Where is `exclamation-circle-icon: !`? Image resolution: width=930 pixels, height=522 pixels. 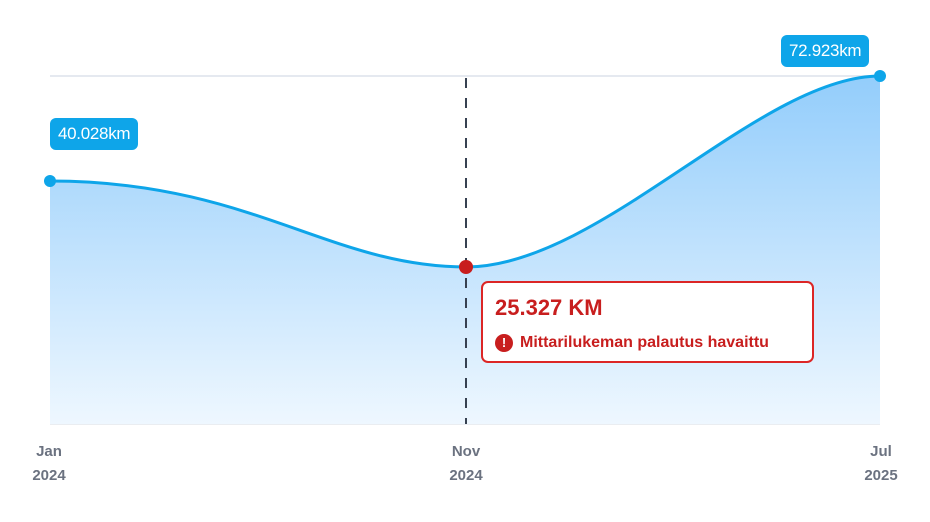
exclamation-circle-icon: ! is located at coordinates (504, 343).